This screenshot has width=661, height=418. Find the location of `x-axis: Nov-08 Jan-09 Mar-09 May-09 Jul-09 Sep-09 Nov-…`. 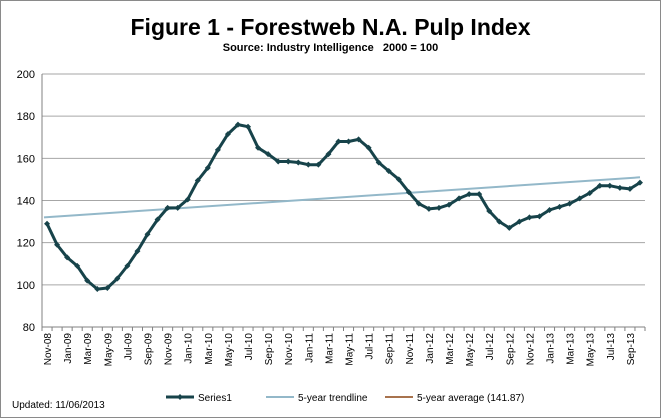

x-axis: Nov-08 Jan-09 Mar-09 May-09 Jul-09 Sep-09 Nov-… is located at coordinates (343, 347).